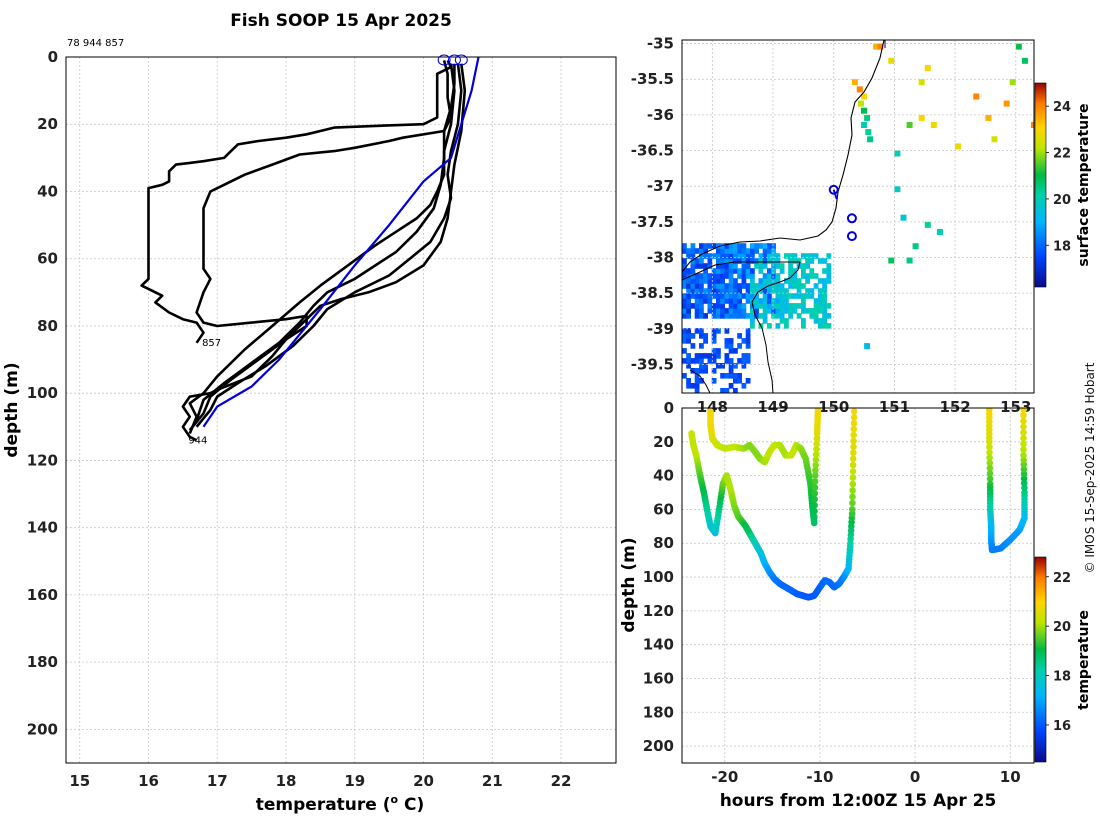  I want to click on map-background, so click(858, 216).